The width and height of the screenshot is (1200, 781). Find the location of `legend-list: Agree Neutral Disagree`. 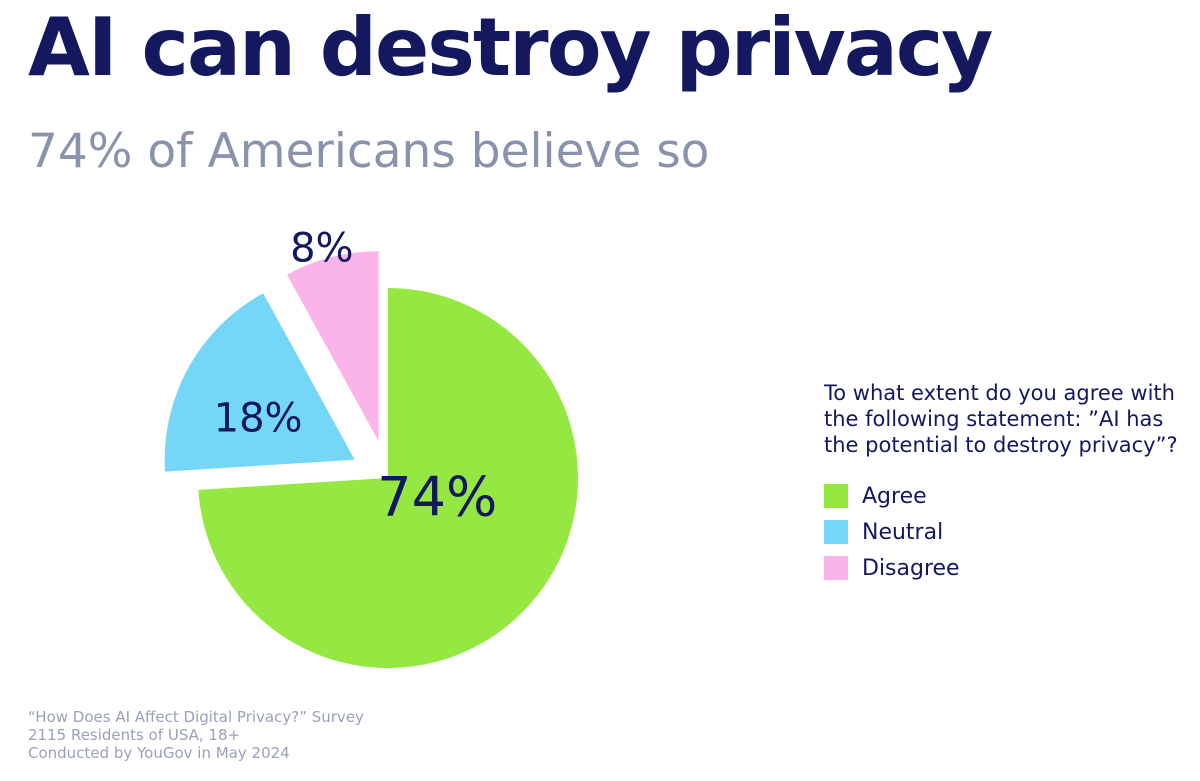

legend-list: Agree Neutral Disagree is located at coordinates (1004, 532).